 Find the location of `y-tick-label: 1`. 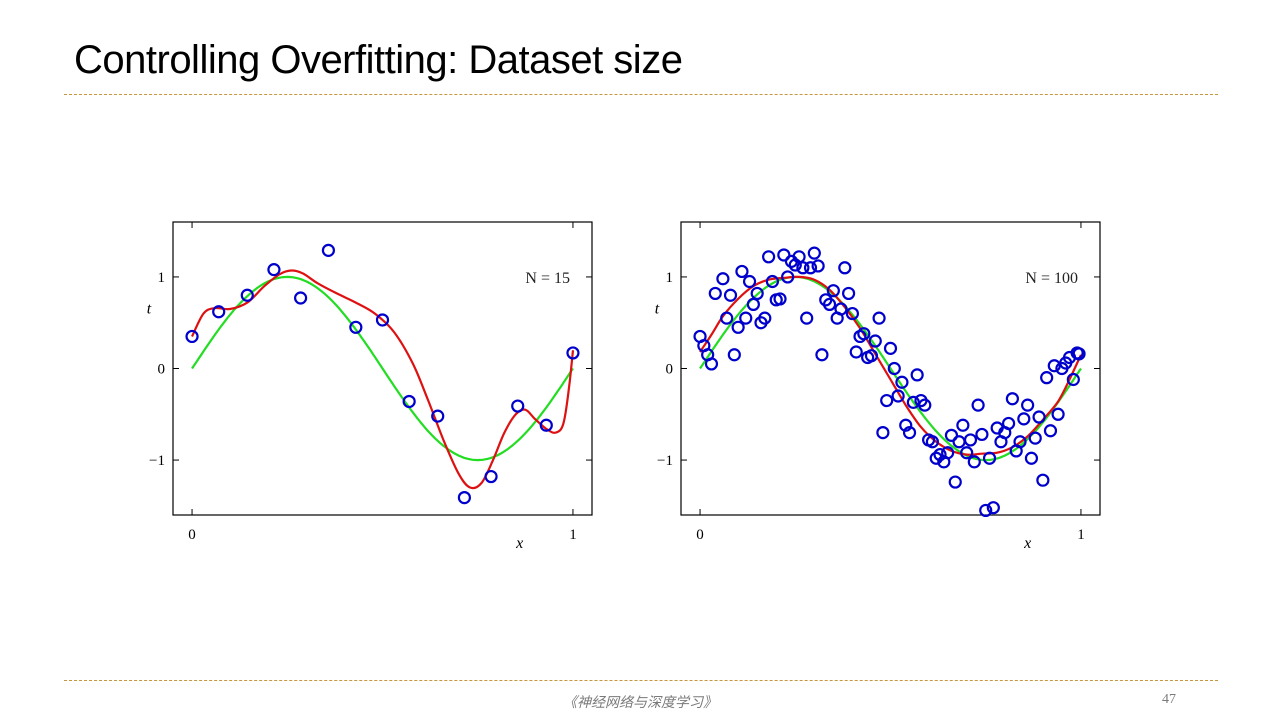

y-tick-label: 1 is located at coordinates (162, 278).